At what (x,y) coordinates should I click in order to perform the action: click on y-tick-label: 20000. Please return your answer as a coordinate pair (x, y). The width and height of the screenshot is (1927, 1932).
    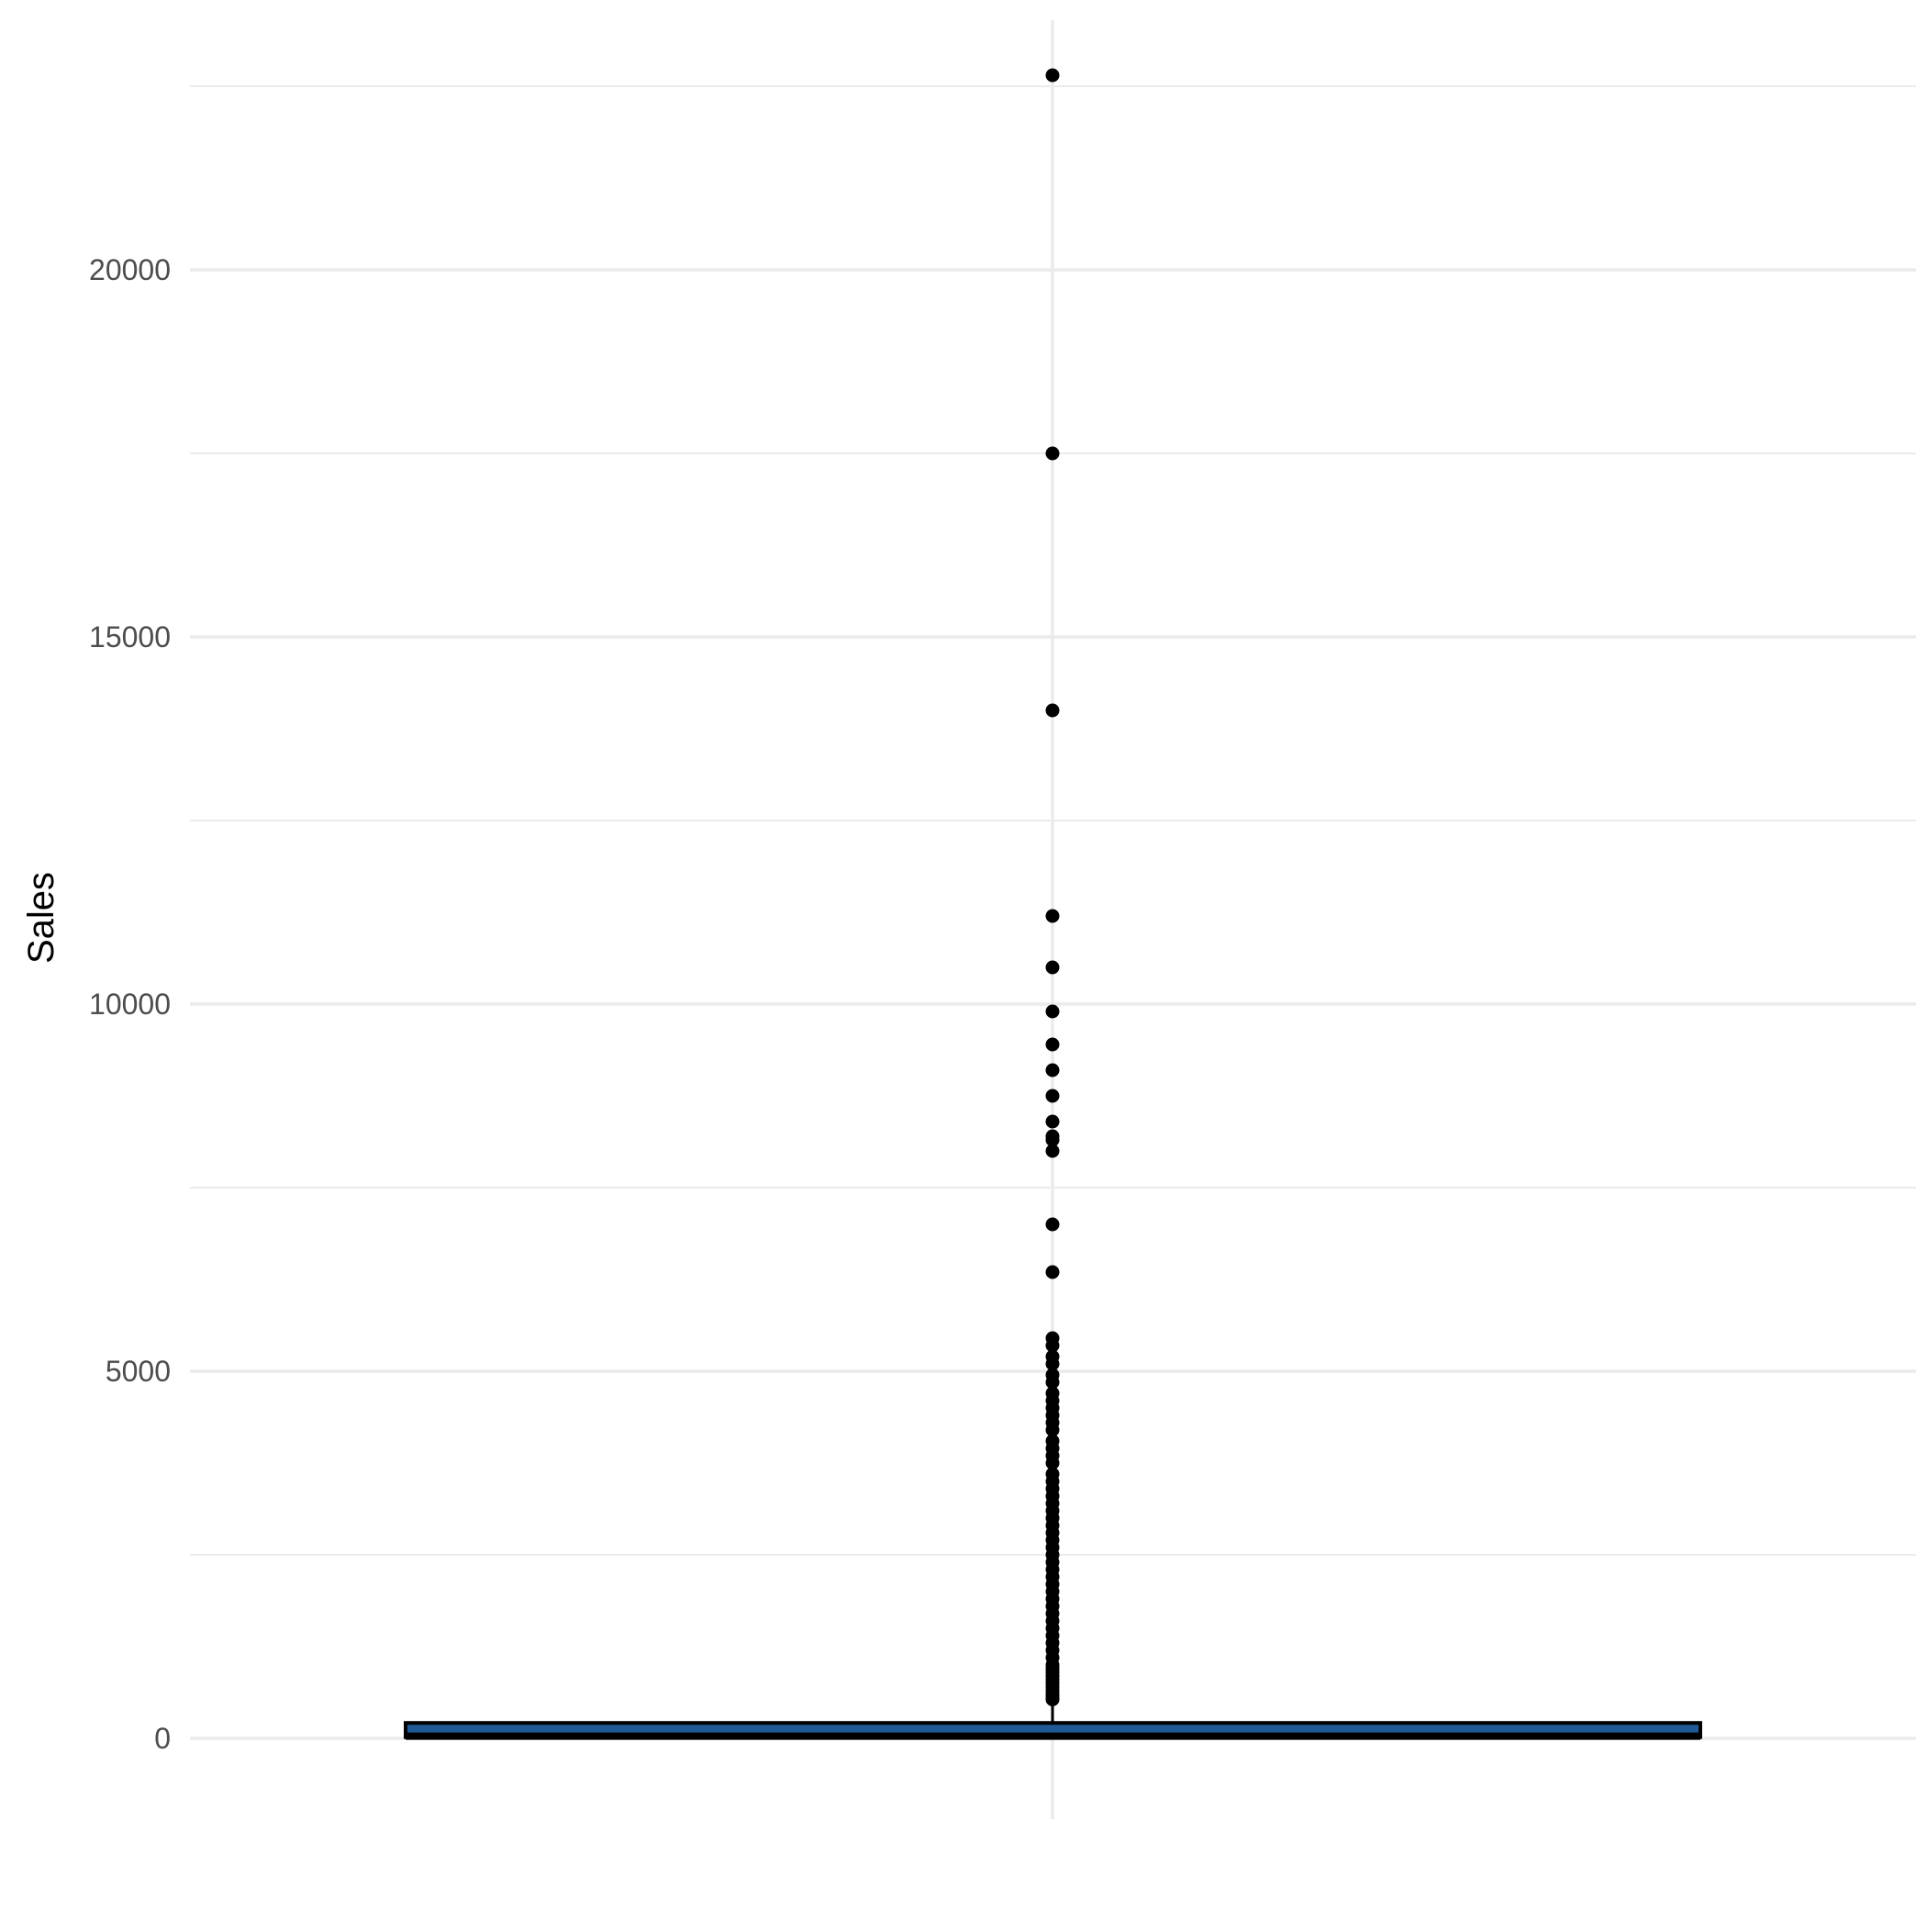
    Looking at the image, I should click on (130, 269).